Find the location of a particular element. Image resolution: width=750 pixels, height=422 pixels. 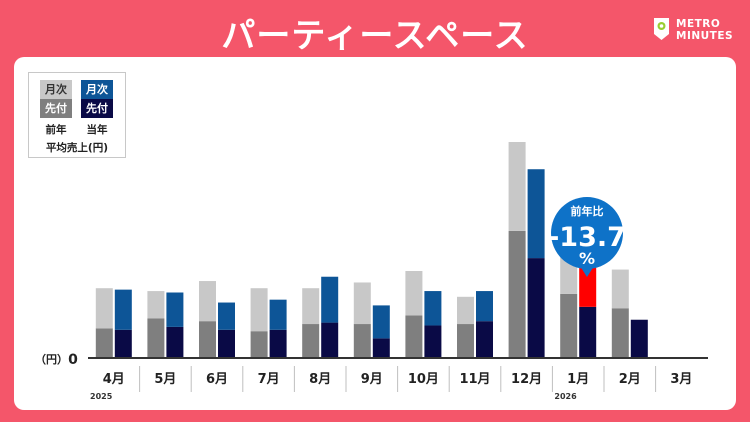

y-unit-label: （円） is located at coordinates (51, 359).